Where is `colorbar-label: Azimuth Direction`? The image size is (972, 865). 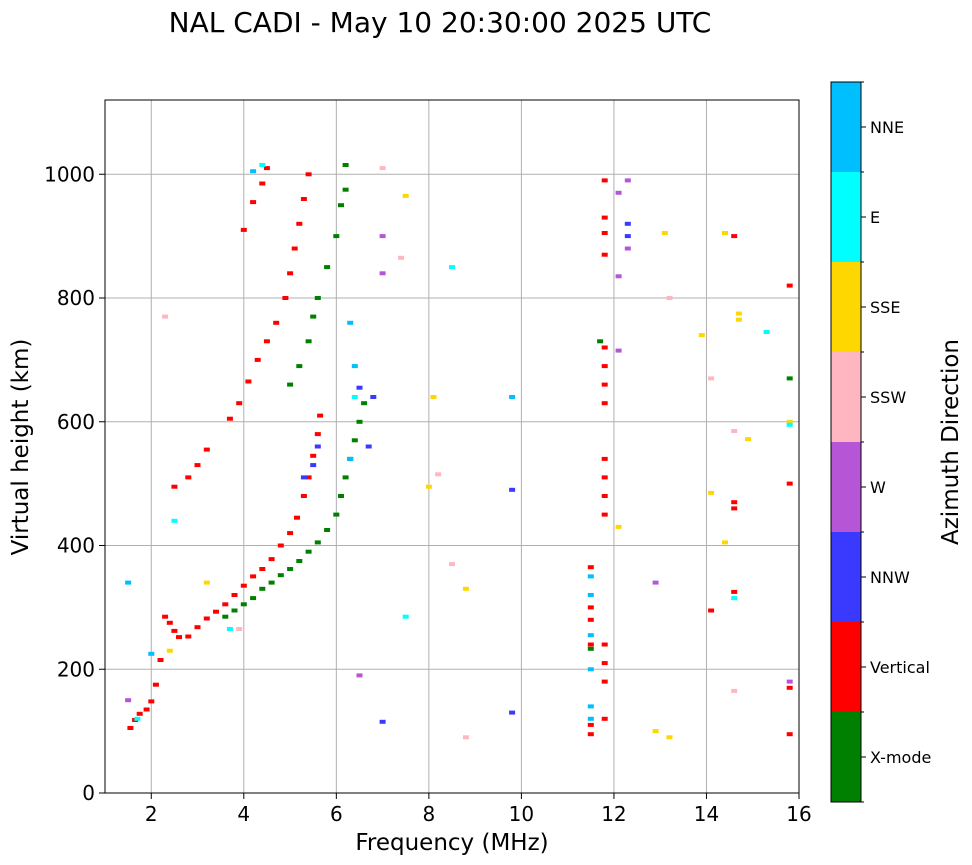 colorbar-label: Azimuth Direction is located at coordinates (951, 442).